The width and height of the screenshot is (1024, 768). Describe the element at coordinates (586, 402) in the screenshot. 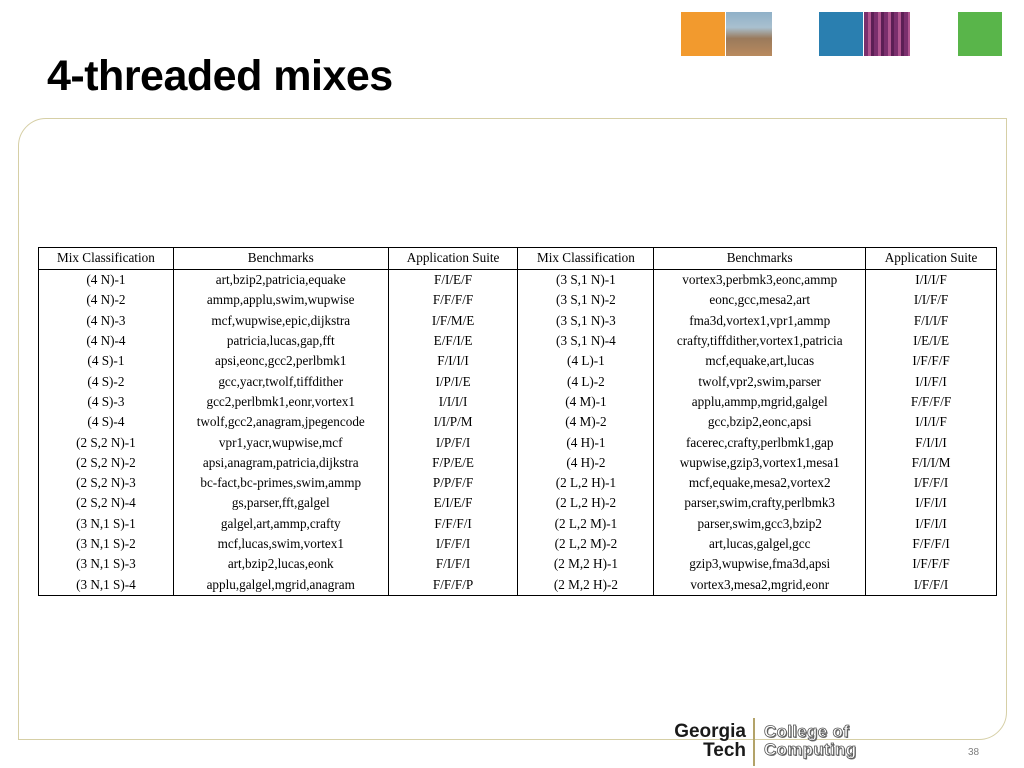

I see `cell-mix-classification: (4 M)-1` at that location.